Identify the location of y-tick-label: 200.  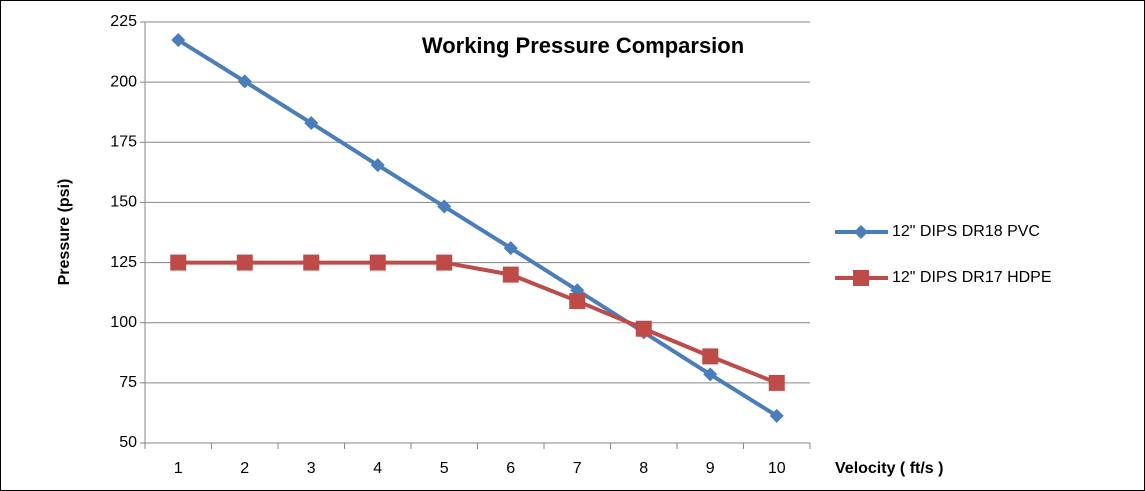
(123, 81).